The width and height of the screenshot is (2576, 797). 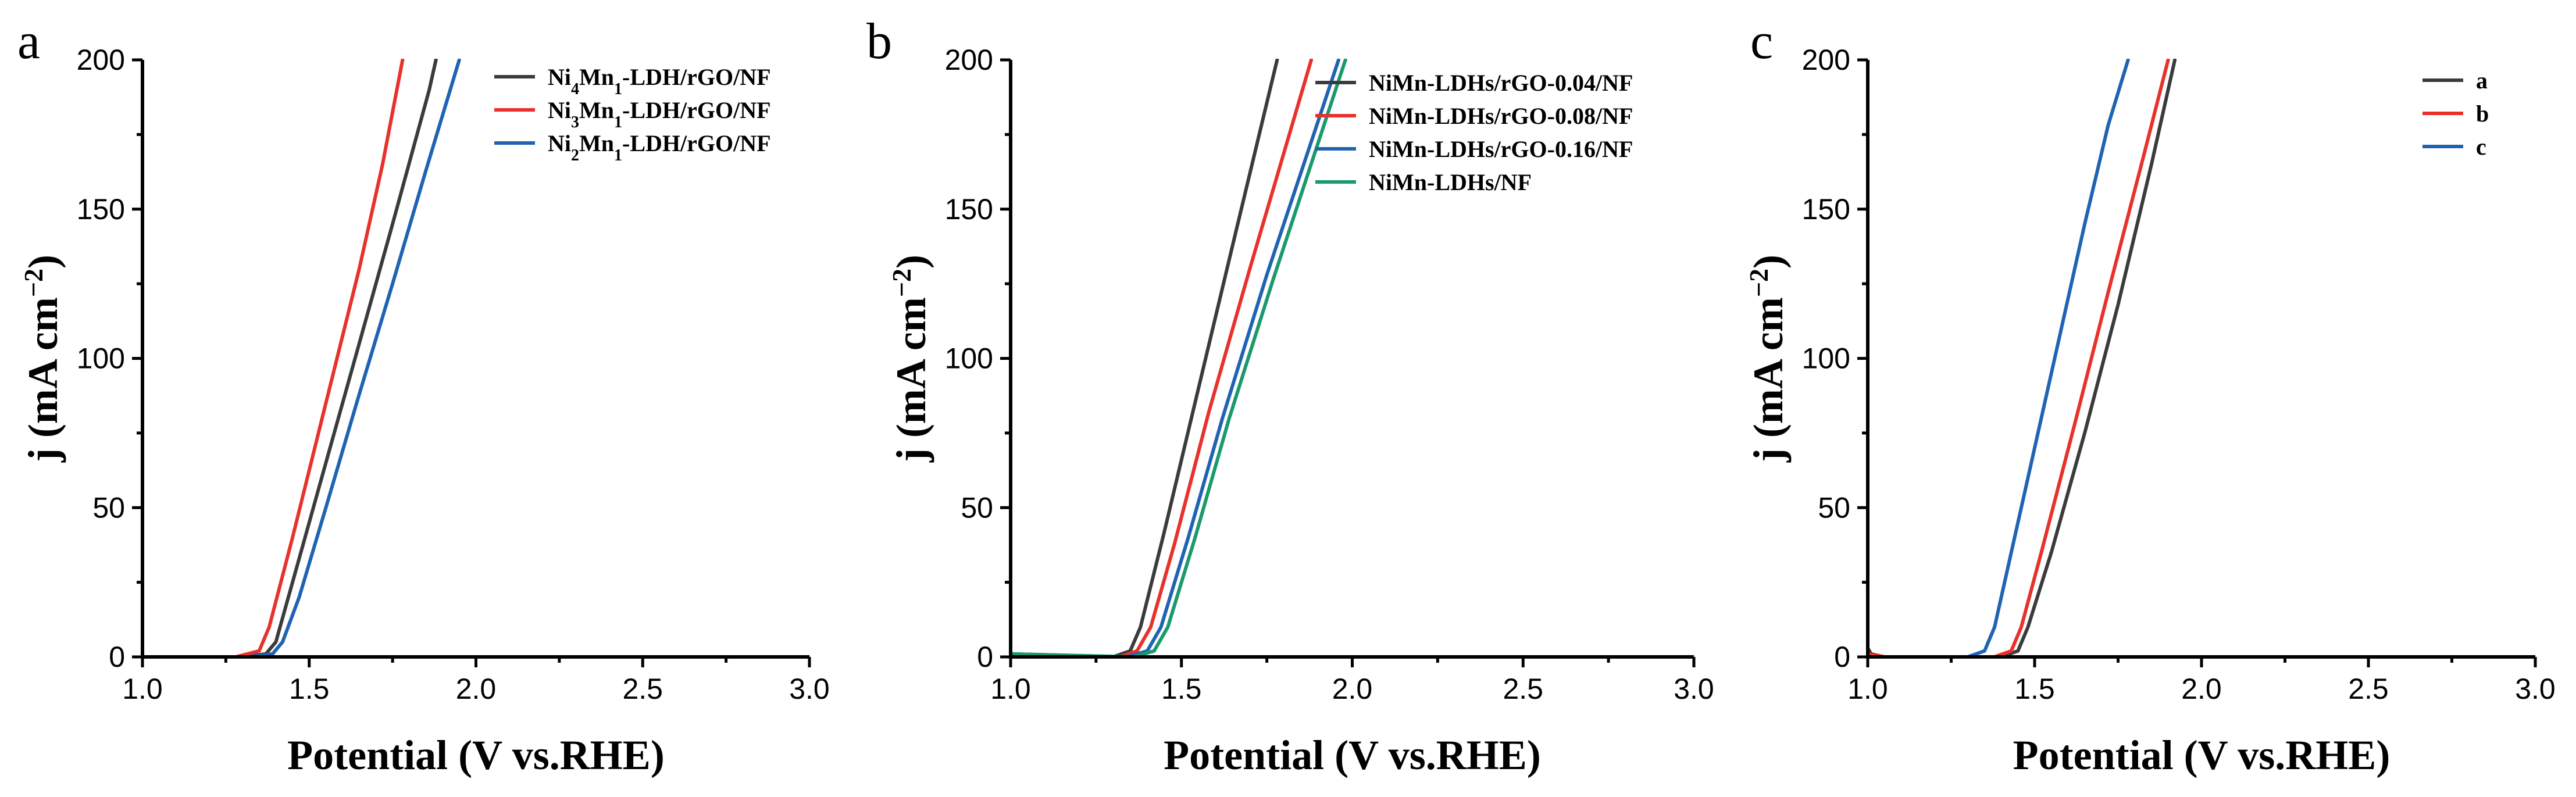 I want to click on legend-entry-3: Ni2Mn1-LDH/rGO/NF, so click(x=660, y=147).